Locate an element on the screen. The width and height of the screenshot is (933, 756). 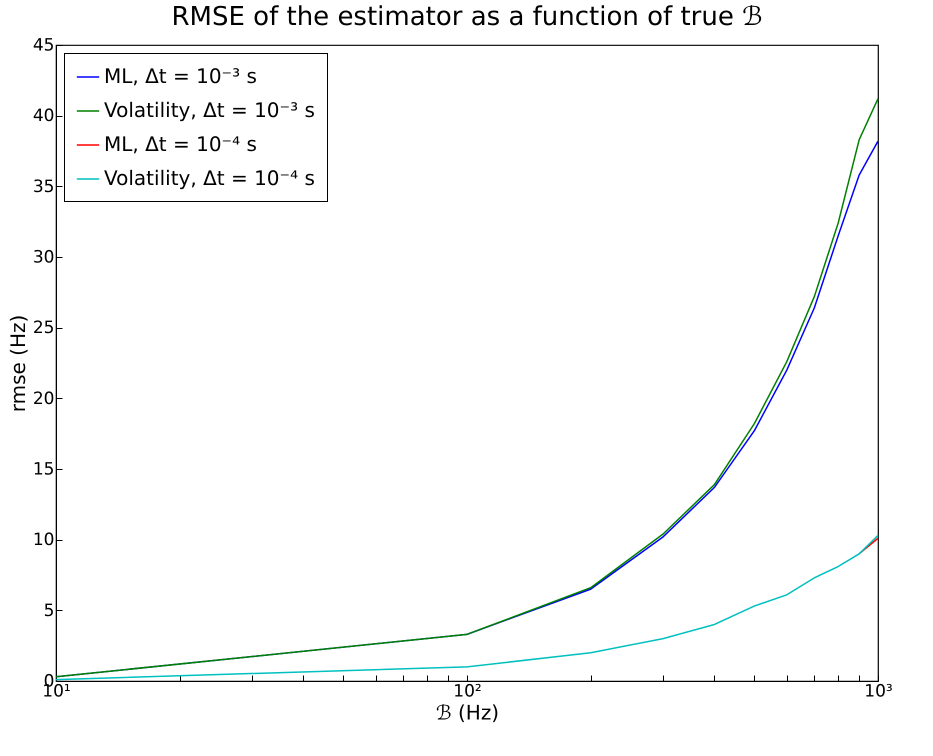
y-tick-label: 35 is located at coordinates (43, 186).